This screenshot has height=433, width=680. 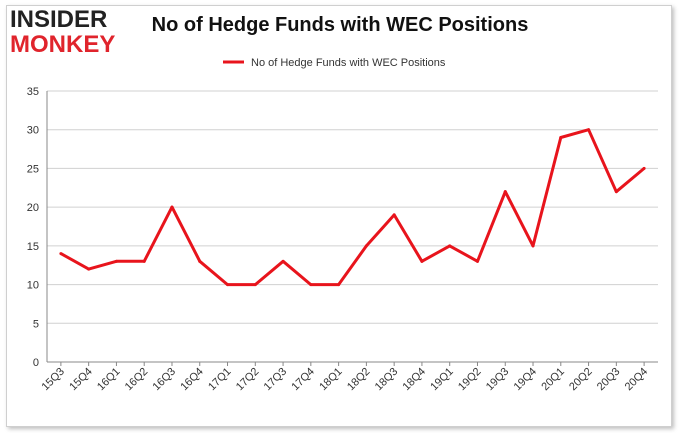 I want to click on x-tick-label: 16Q4, so click(x=192, y=380).